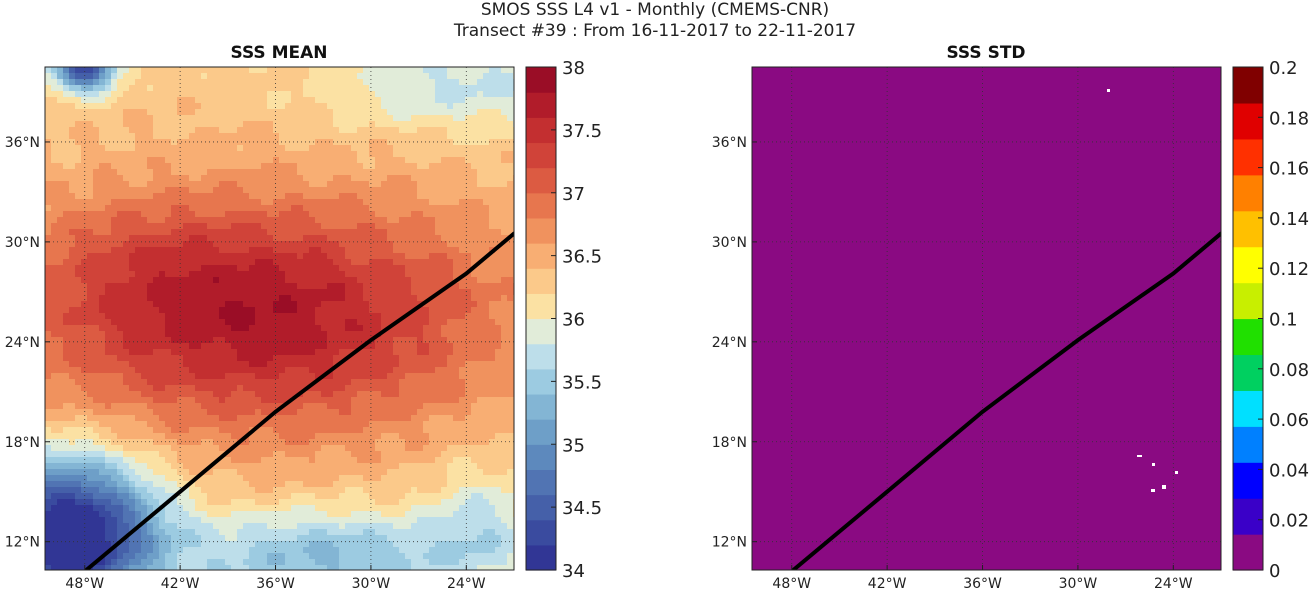 The width and height of the screenshot is (1310, 591). I want to click on sss-mean-xtick-label-4: 24°W, so click(466, 583).